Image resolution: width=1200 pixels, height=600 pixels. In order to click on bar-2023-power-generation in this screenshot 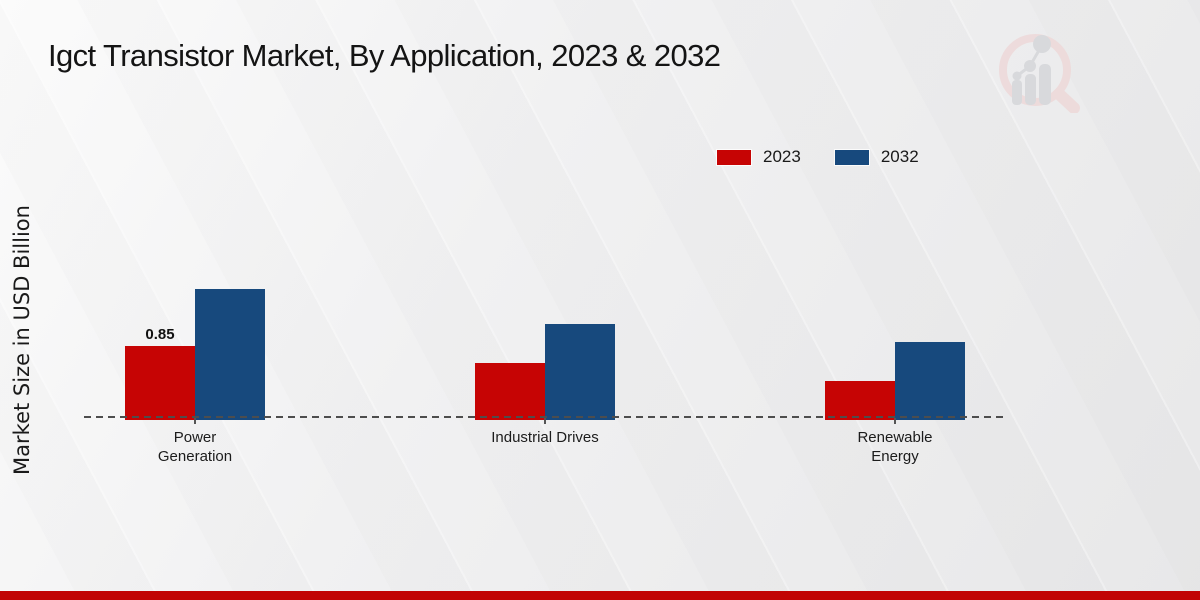, I will do `click(160, 383)`.